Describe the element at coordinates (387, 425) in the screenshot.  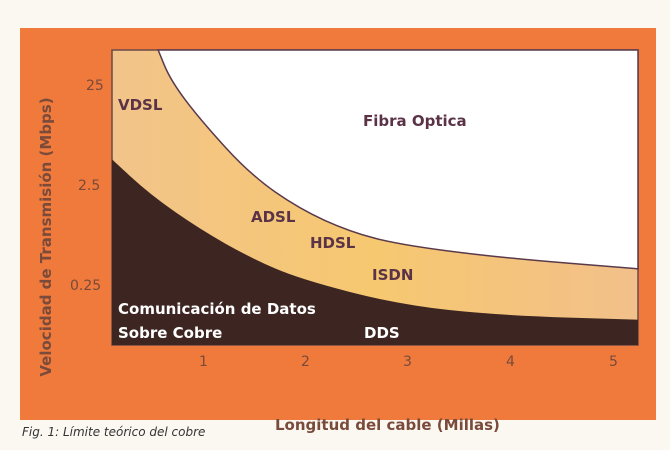
I see `x-axis-label: Longitud del cable (Millas)` at that location.